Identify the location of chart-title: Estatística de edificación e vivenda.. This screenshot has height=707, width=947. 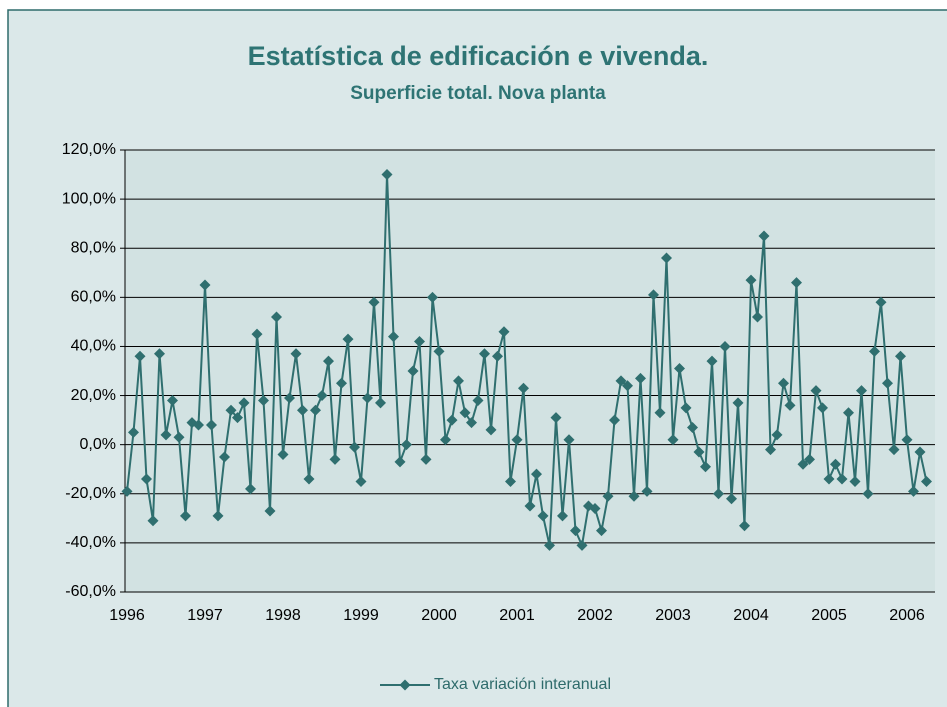
(478, 56).